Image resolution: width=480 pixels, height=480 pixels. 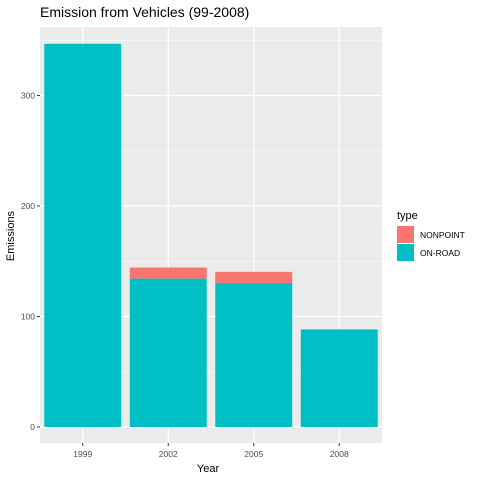 What do you see at coordinates (253, 454) in the screenshot?
I see `x-tick-label-2005: 2005` at bounding box center [253, 454].